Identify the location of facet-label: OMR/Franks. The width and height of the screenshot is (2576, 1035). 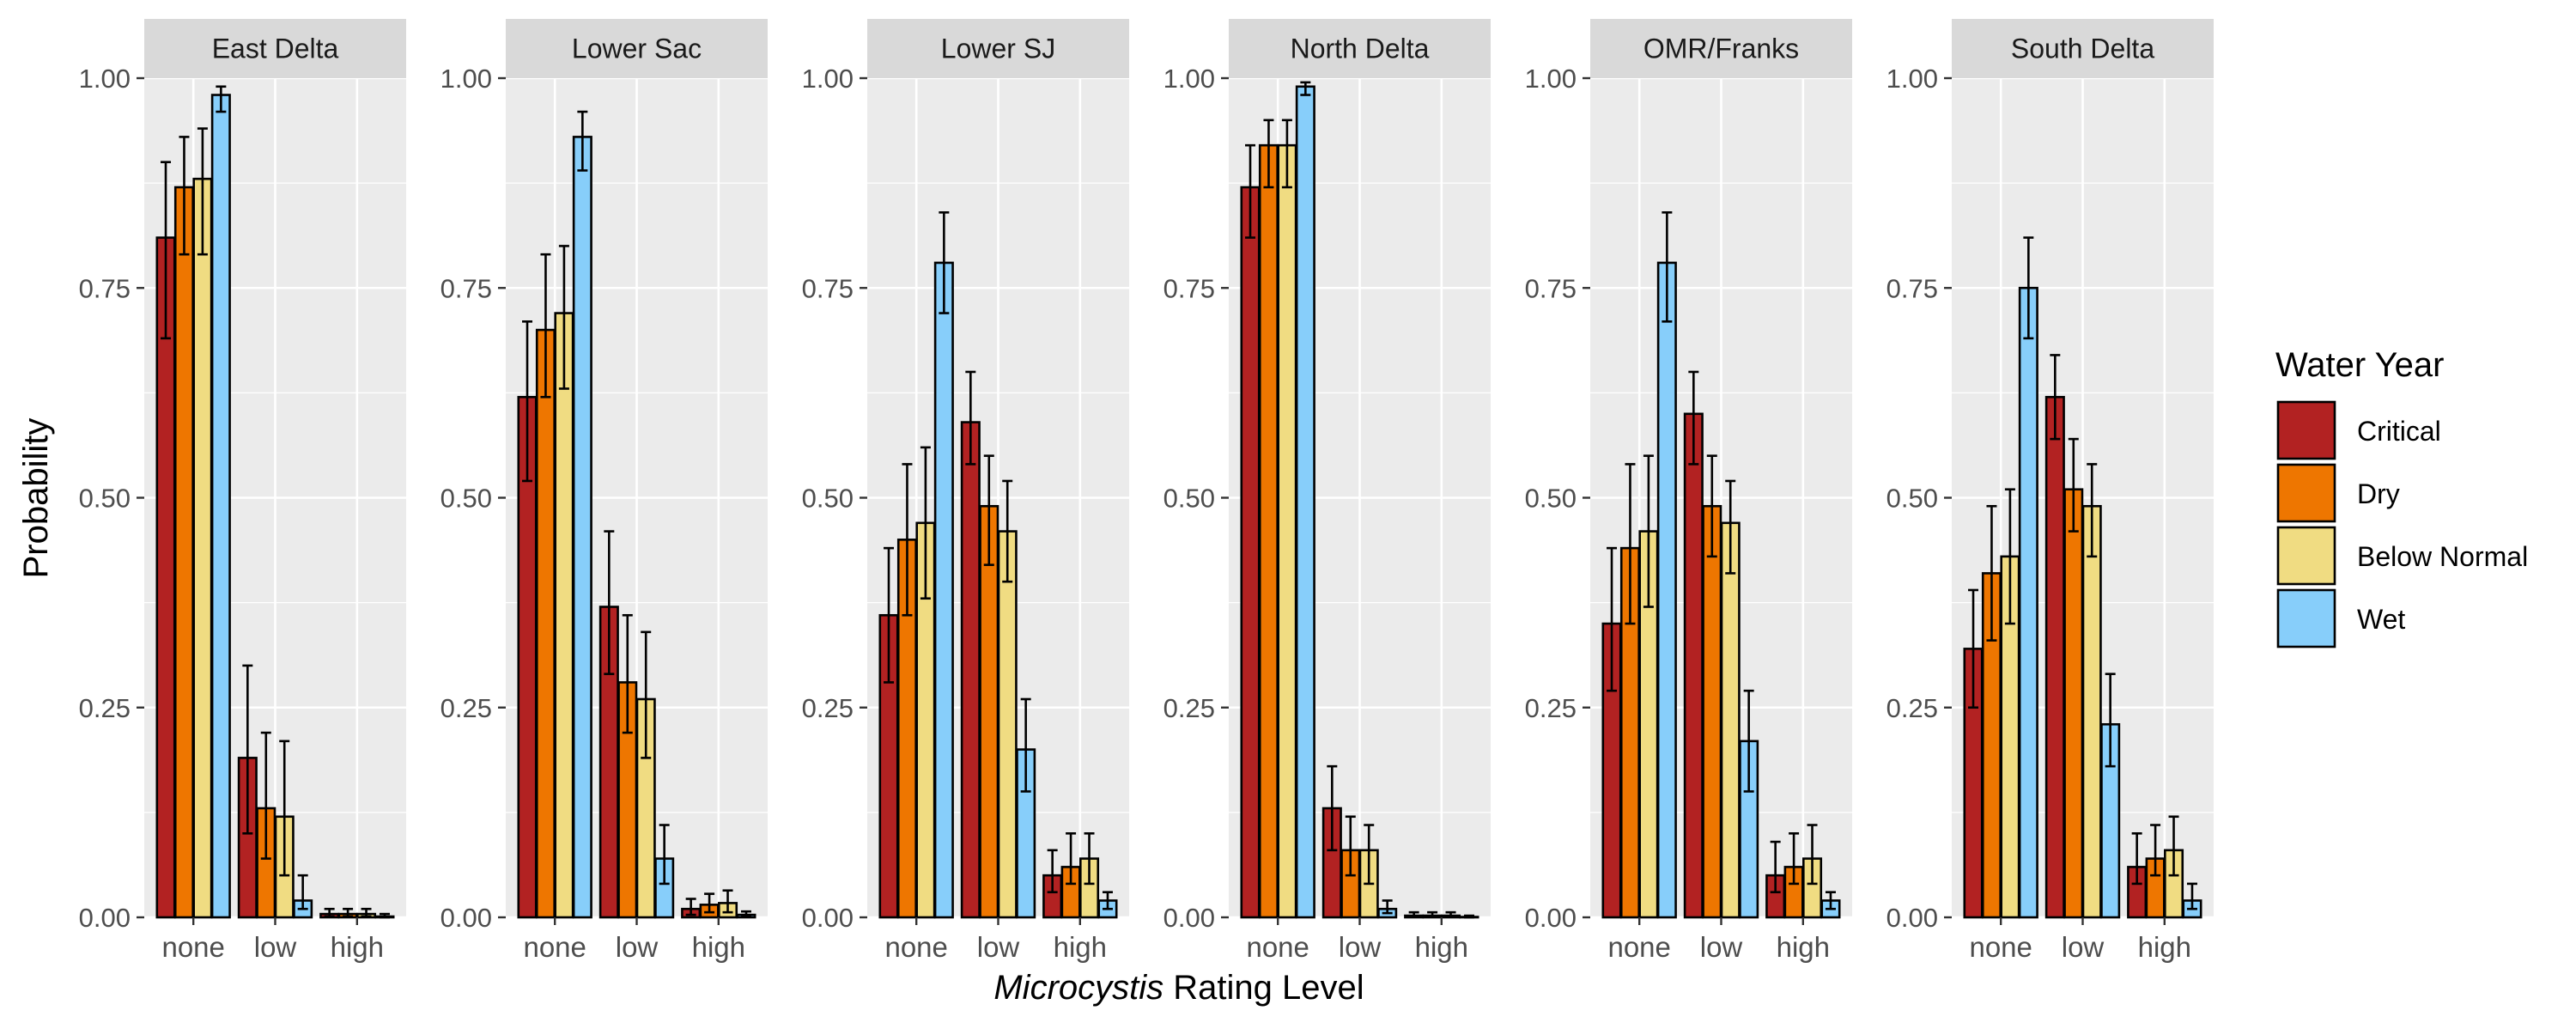
(1721, 48).